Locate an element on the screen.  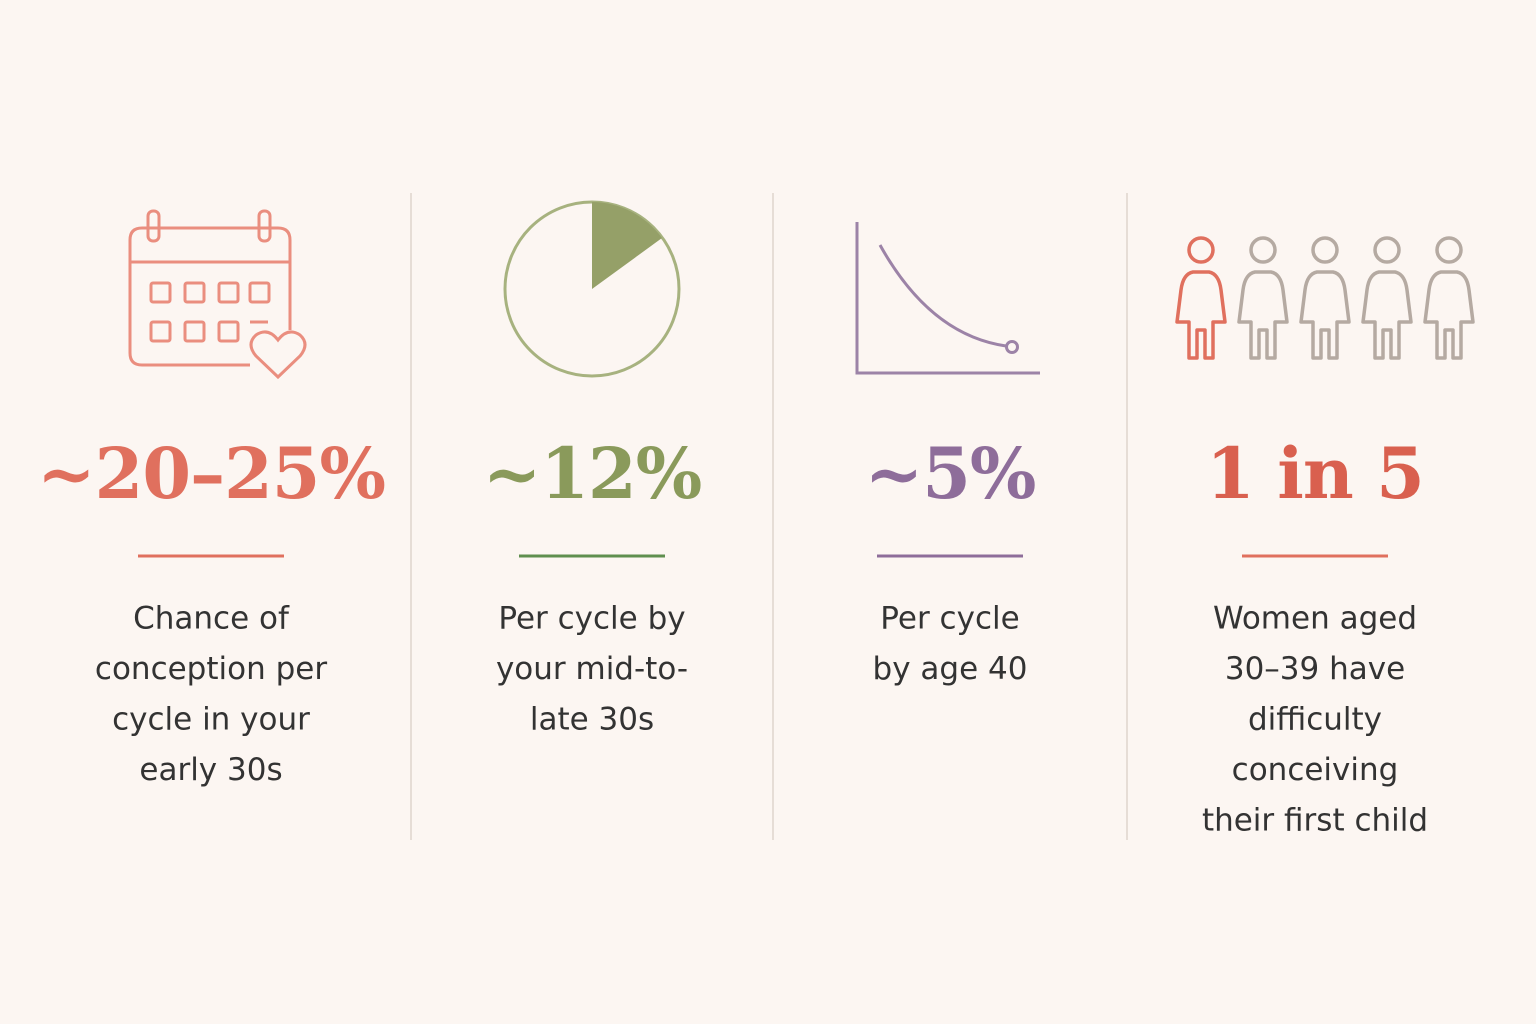
stat-description: Per cycle is located at coordinates (949, 619).